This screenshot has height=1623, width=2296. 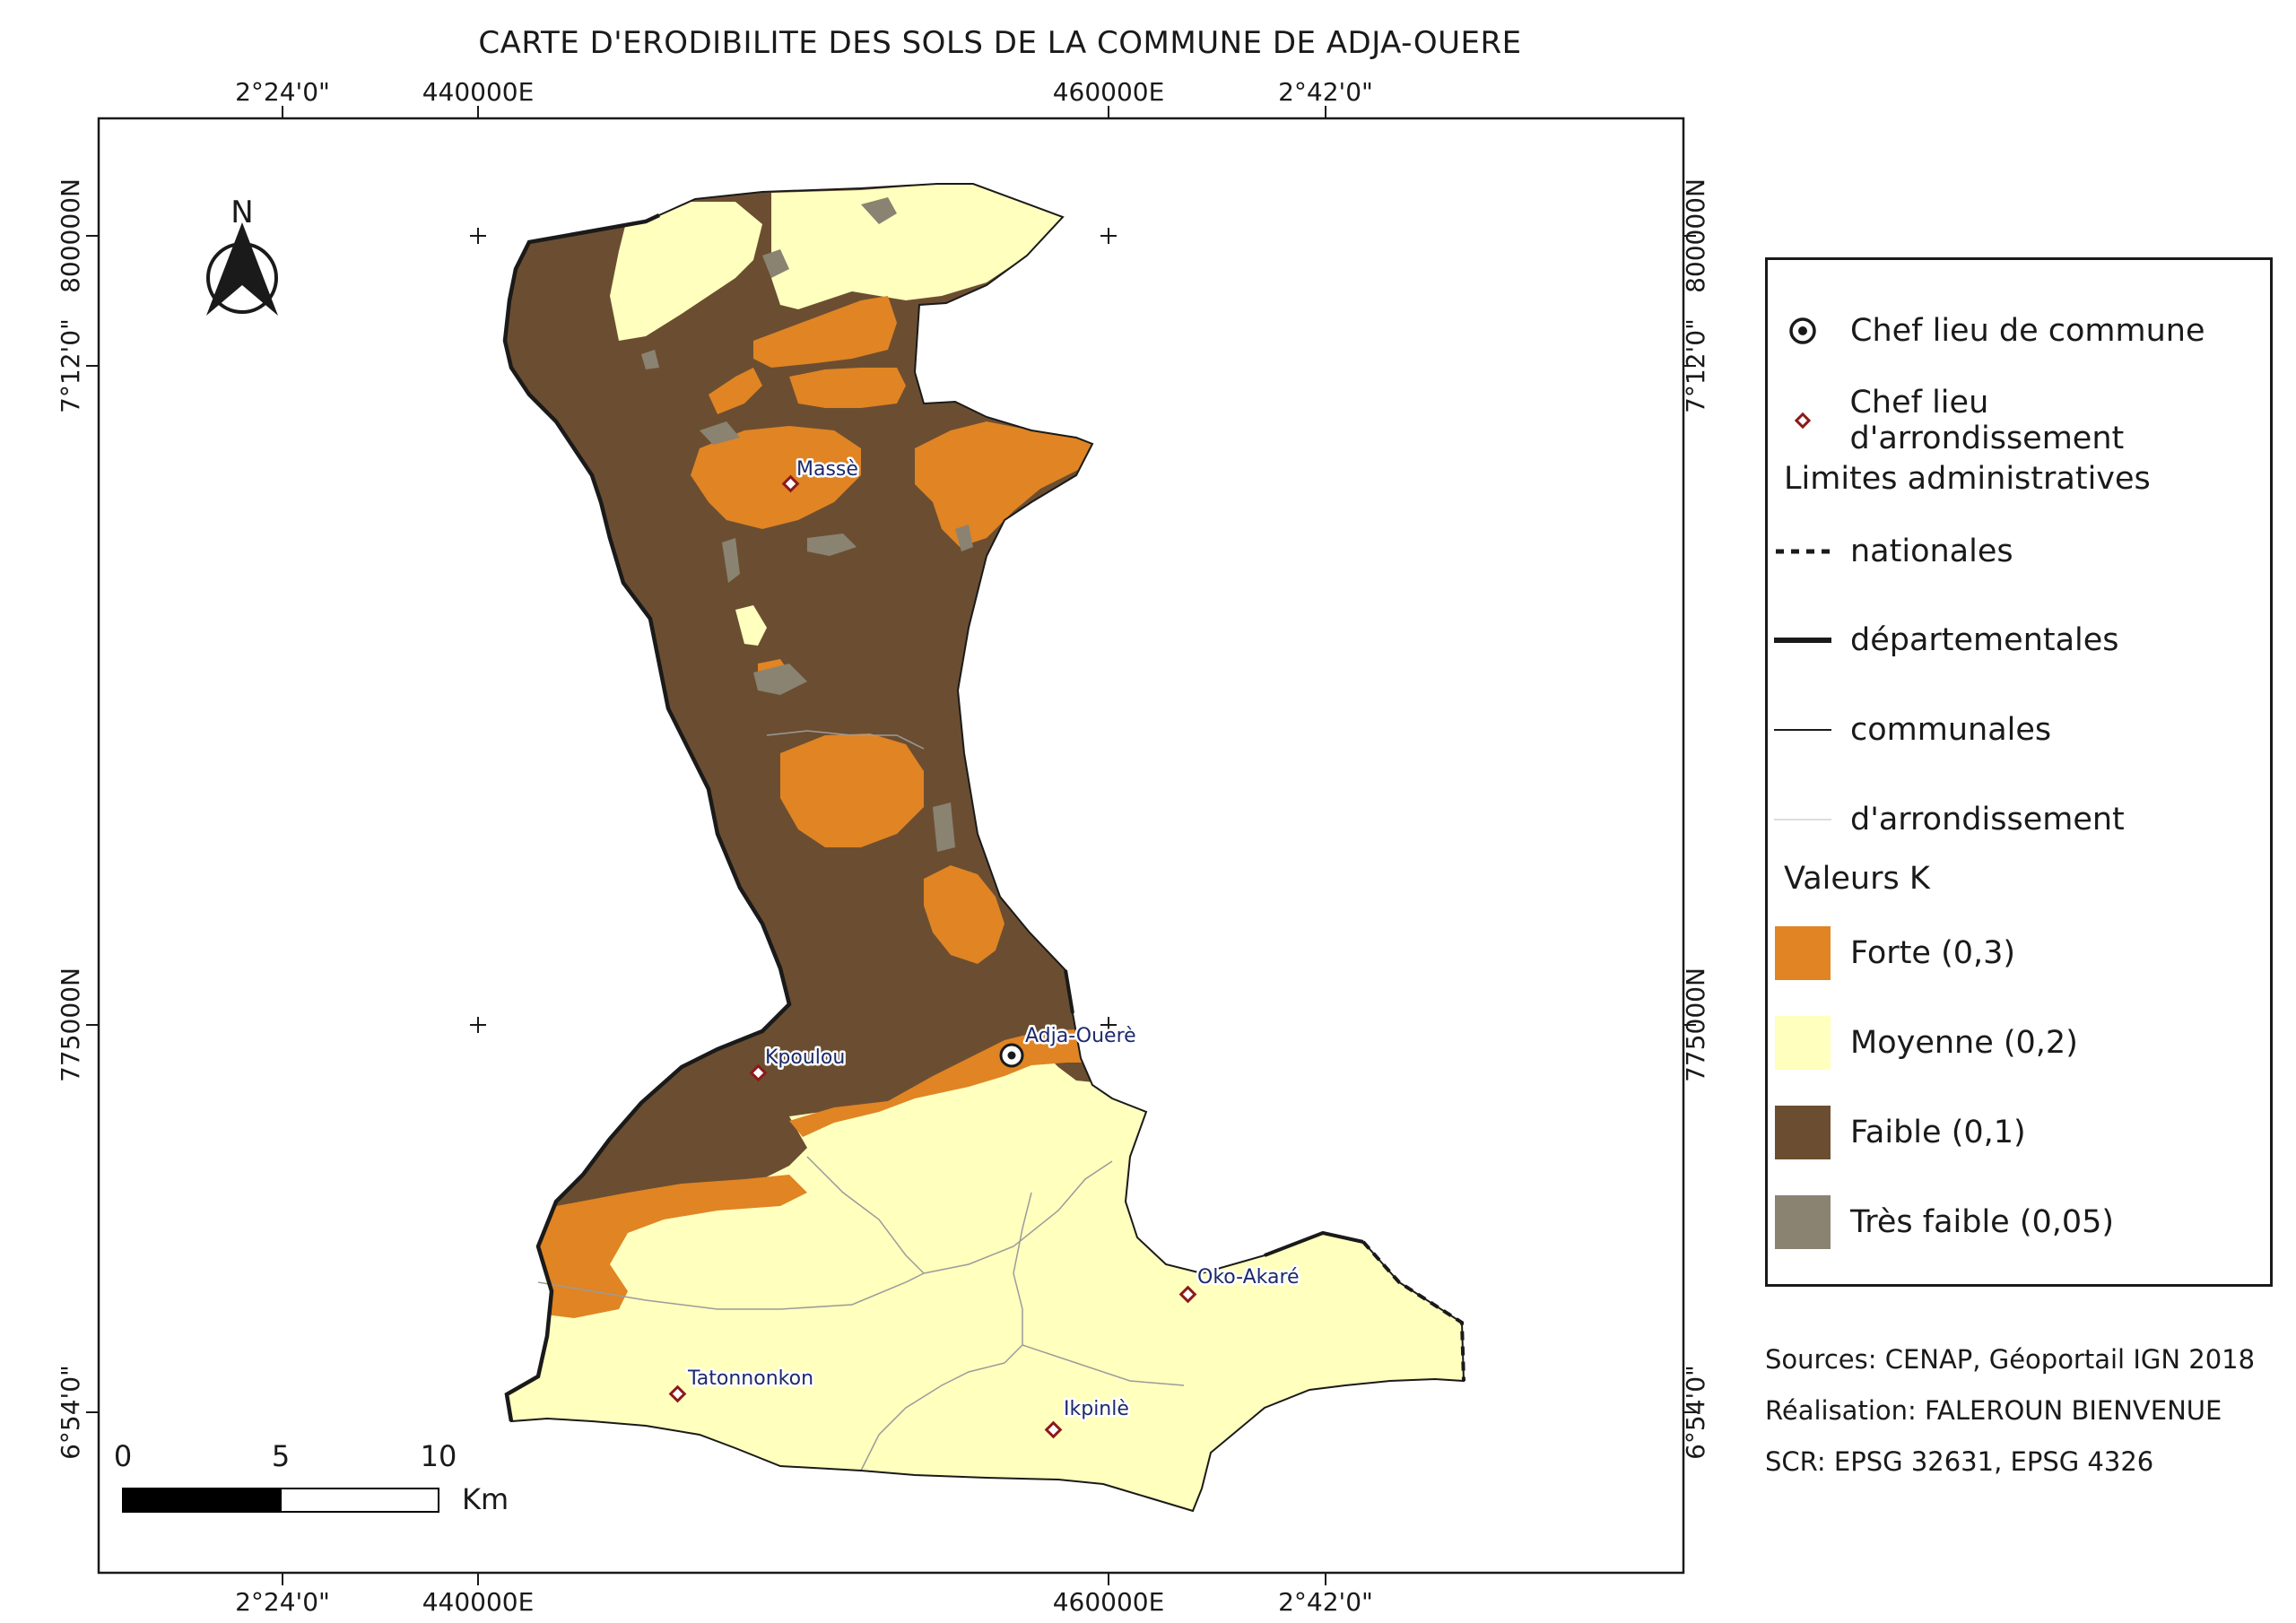 I want to click on zone-moyenne-north-east, so click(x=917, y=247).